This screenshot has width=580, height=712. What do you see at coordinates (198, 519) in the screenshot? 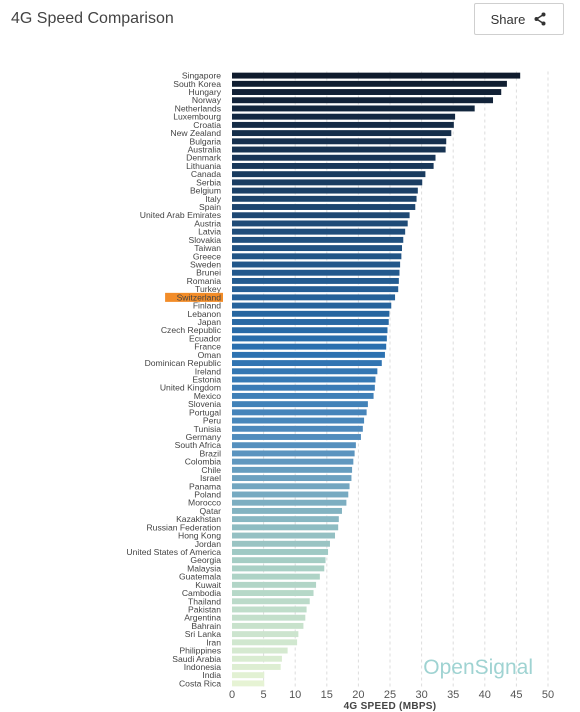
I see `category-label: Kazakhstan` at bounding box center [198, 519].